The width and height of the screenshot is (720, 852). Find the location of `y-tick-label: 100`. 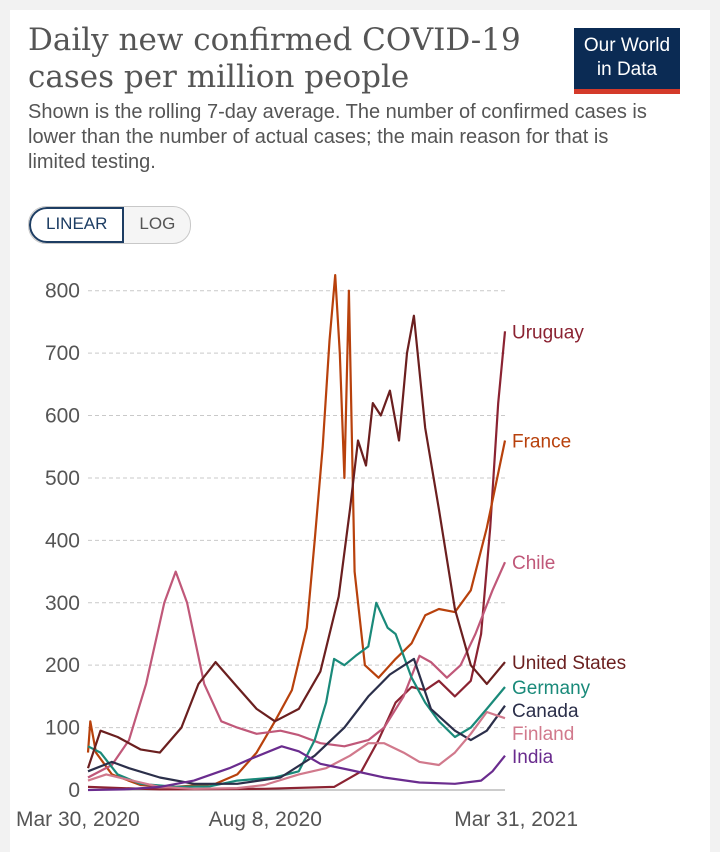

y-tick-label: 100 is located at coordinates (62, 728).